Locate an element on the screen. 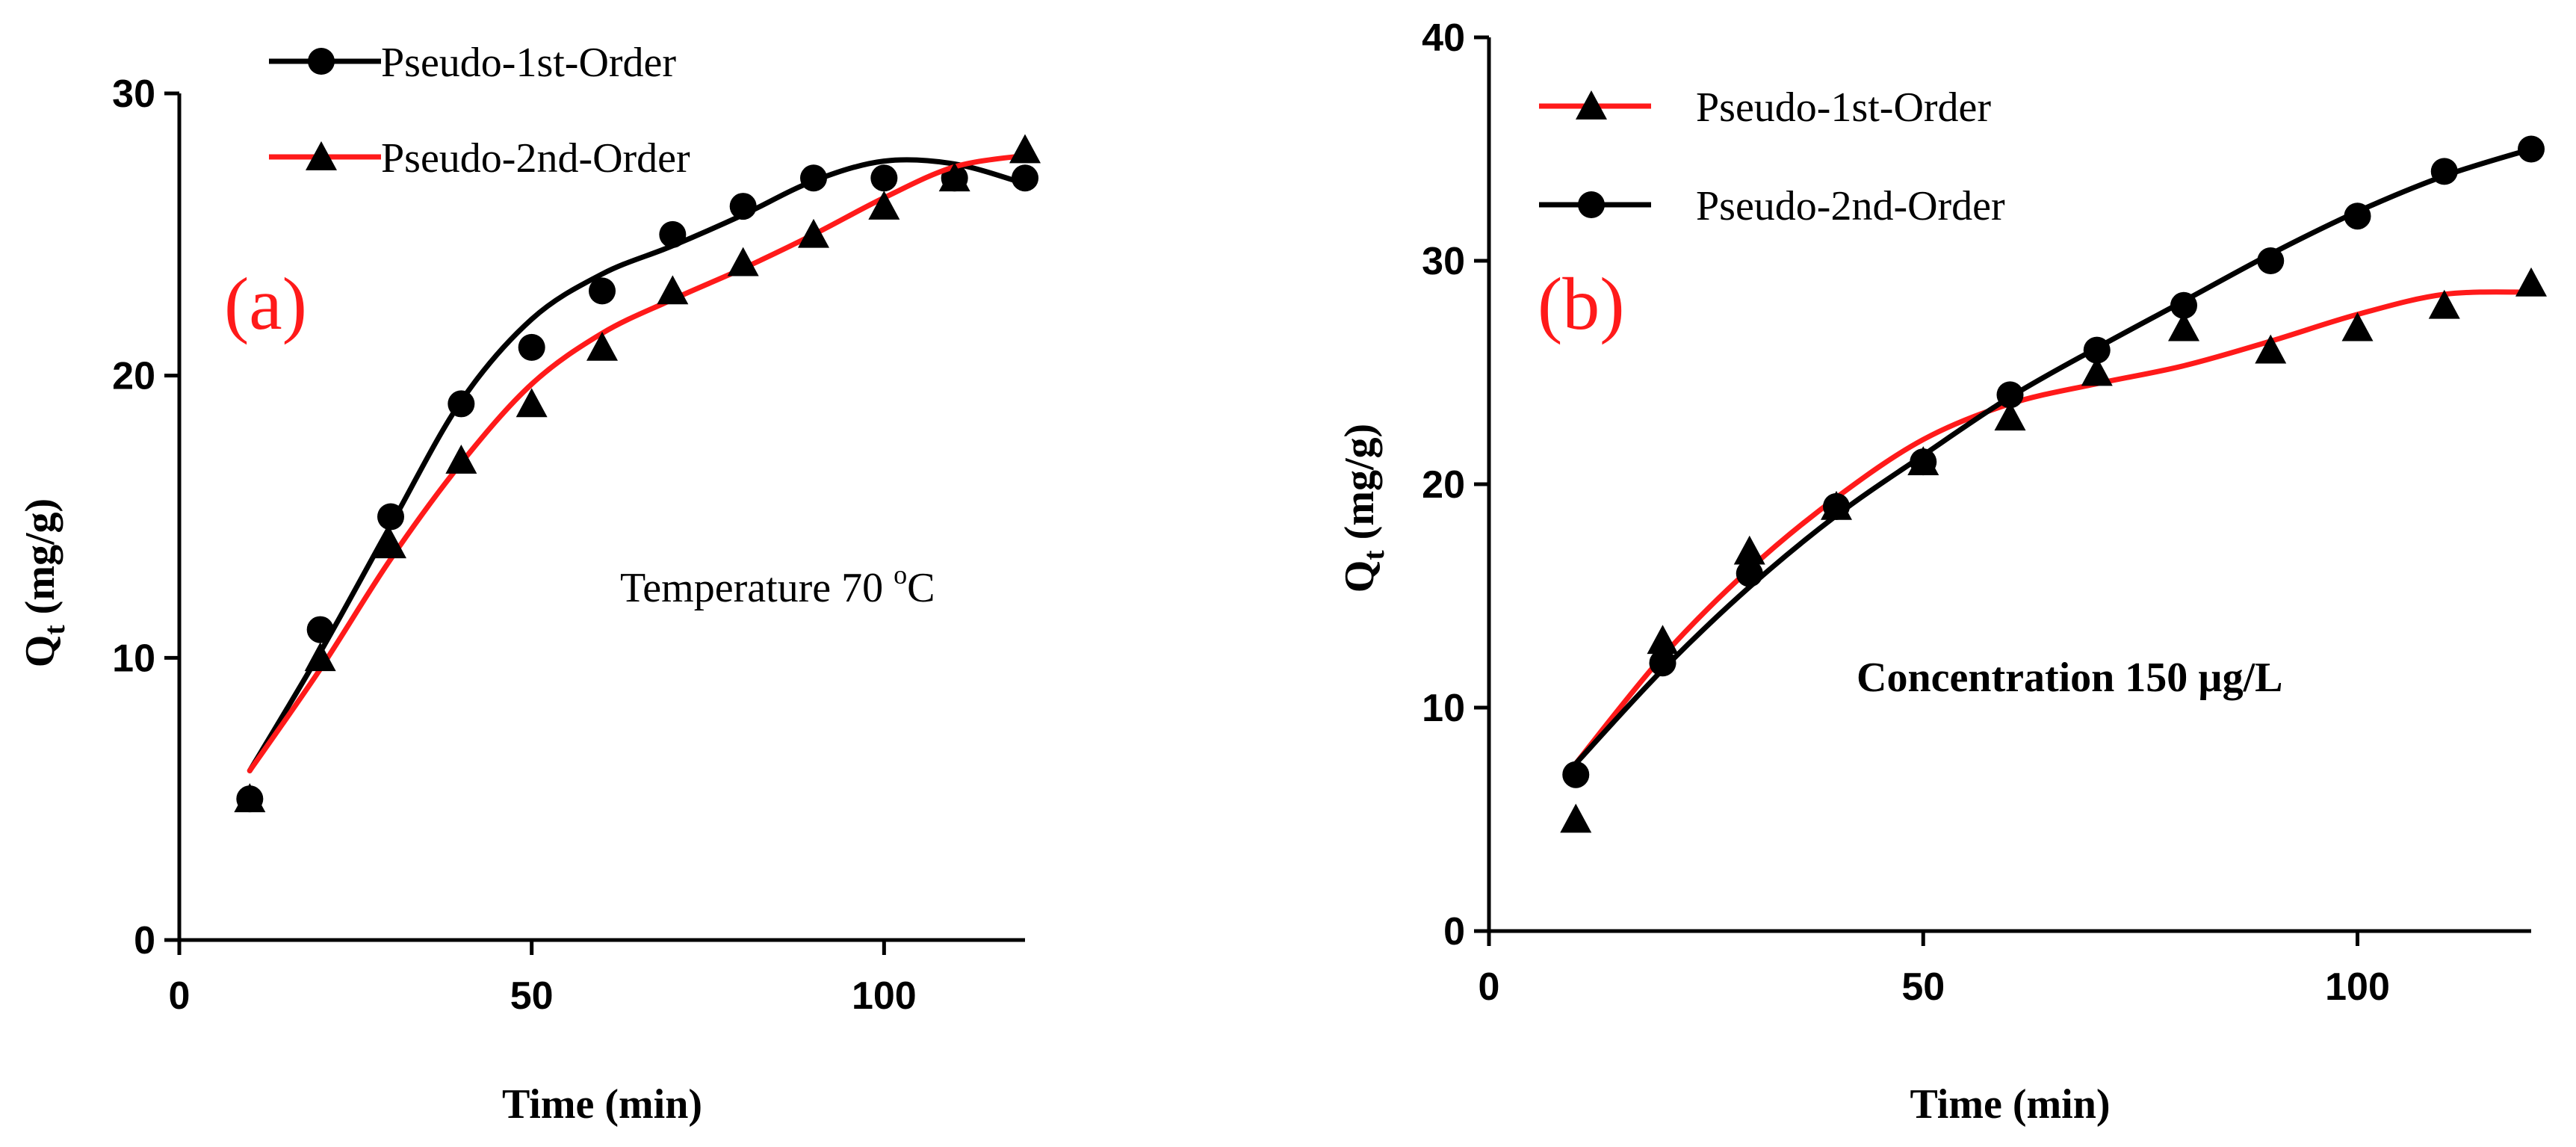 This screenshot has height=1147, width=2576. annotation-unit: C is located at coordinates (921, 588).